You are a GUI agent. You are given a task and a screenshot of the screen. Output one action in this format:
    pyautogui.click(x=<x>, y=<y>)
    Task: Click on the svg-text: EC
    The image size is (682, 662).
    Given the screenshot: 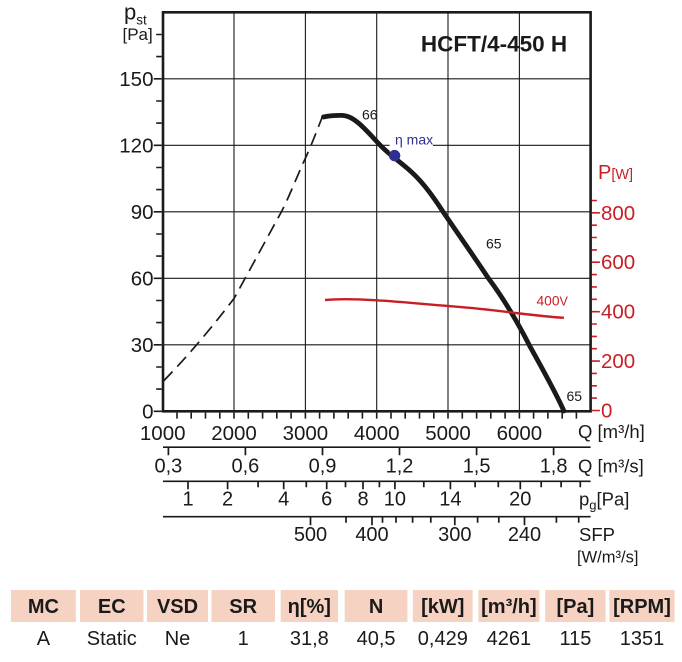 What is the action you would take?
    pyautogui.click(x=112, y=607)
    